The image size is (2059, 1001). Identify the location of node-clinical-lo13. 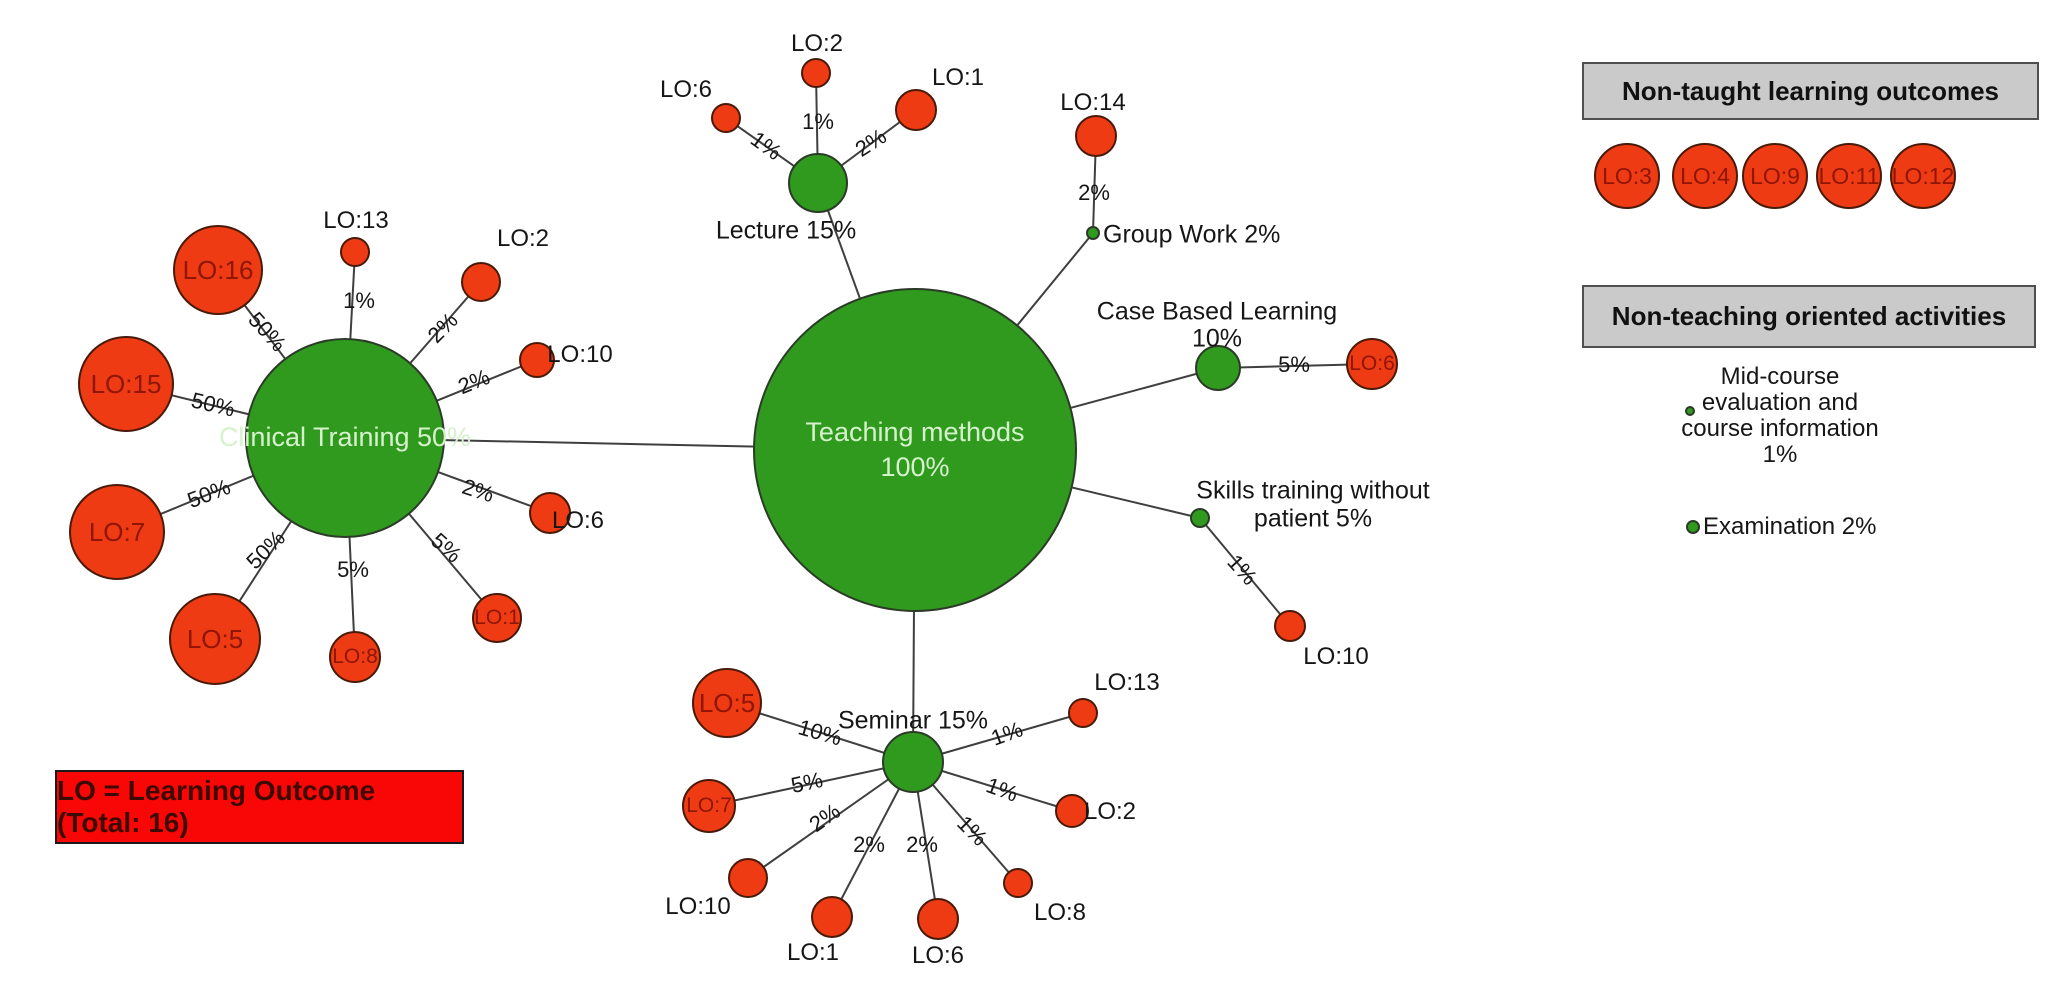
(355, 252).